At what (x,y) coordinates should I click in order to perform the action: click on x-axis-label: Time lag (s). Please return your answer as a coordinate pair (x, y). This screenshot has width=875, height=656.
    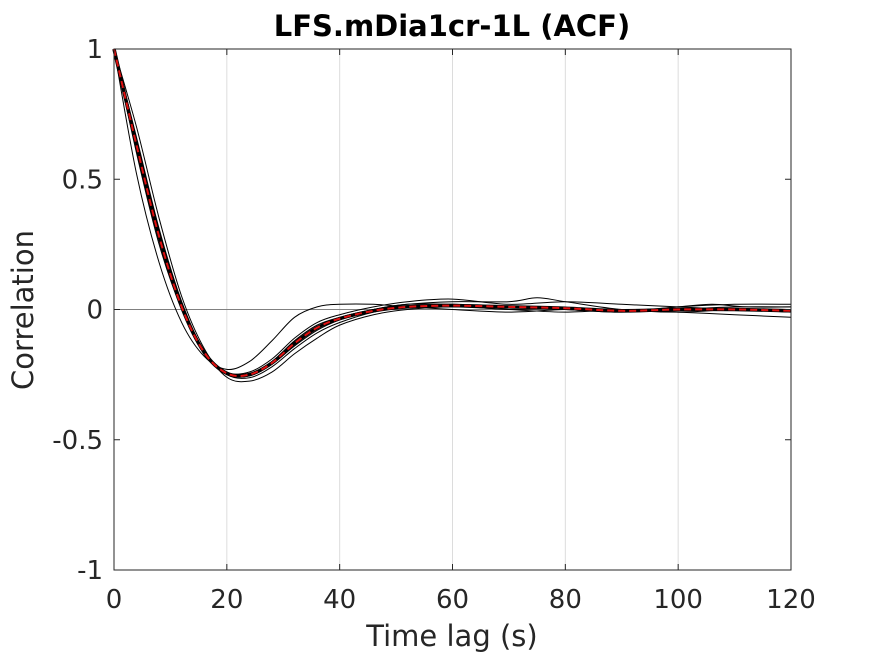
    Looking at the image, I should click on (451, 636).